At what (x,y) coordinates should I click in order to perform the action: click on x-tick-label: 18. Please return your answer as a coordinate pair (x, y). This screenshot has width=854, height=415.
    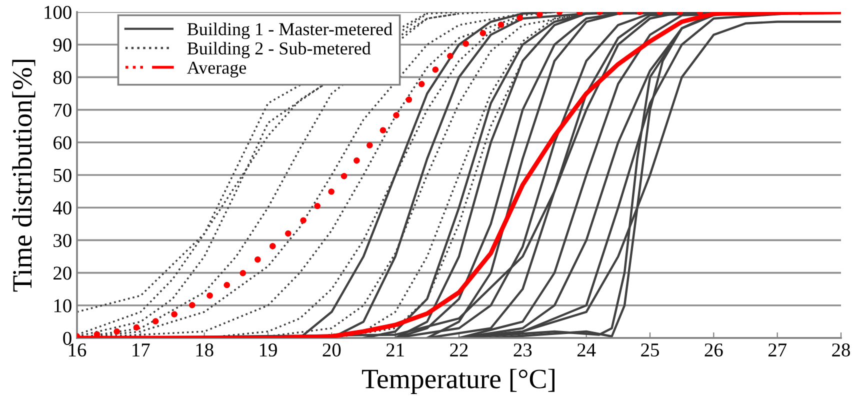
    Looking at the image, I should click on (205, 350).